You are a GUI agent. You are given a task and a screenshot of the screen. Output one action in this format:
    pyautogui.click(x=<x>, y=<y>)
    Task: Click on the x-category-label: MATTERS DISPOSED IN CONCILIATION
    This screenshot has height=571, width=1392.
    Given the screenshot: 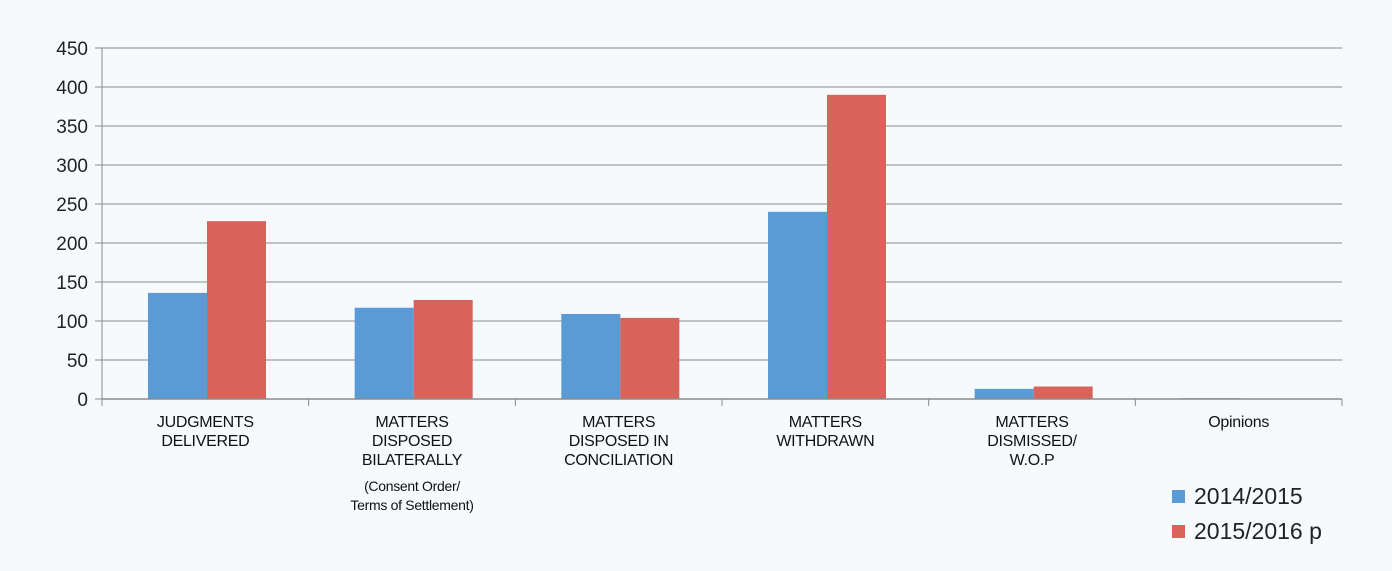 What is the action you would take?
    pyautogui.click(x=618, y=441)
    